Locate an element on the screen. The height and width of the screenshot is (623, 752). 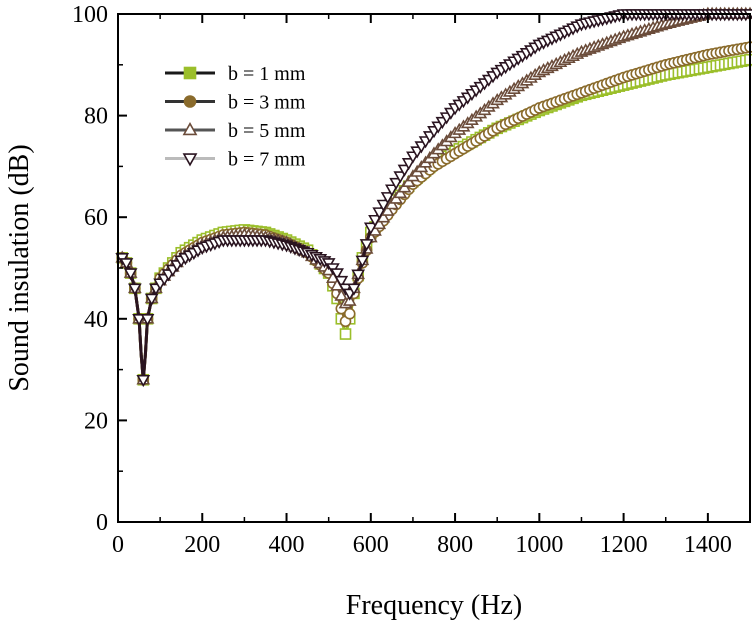
legend-item: b = 5 mm is located at coordinates (235, 131).